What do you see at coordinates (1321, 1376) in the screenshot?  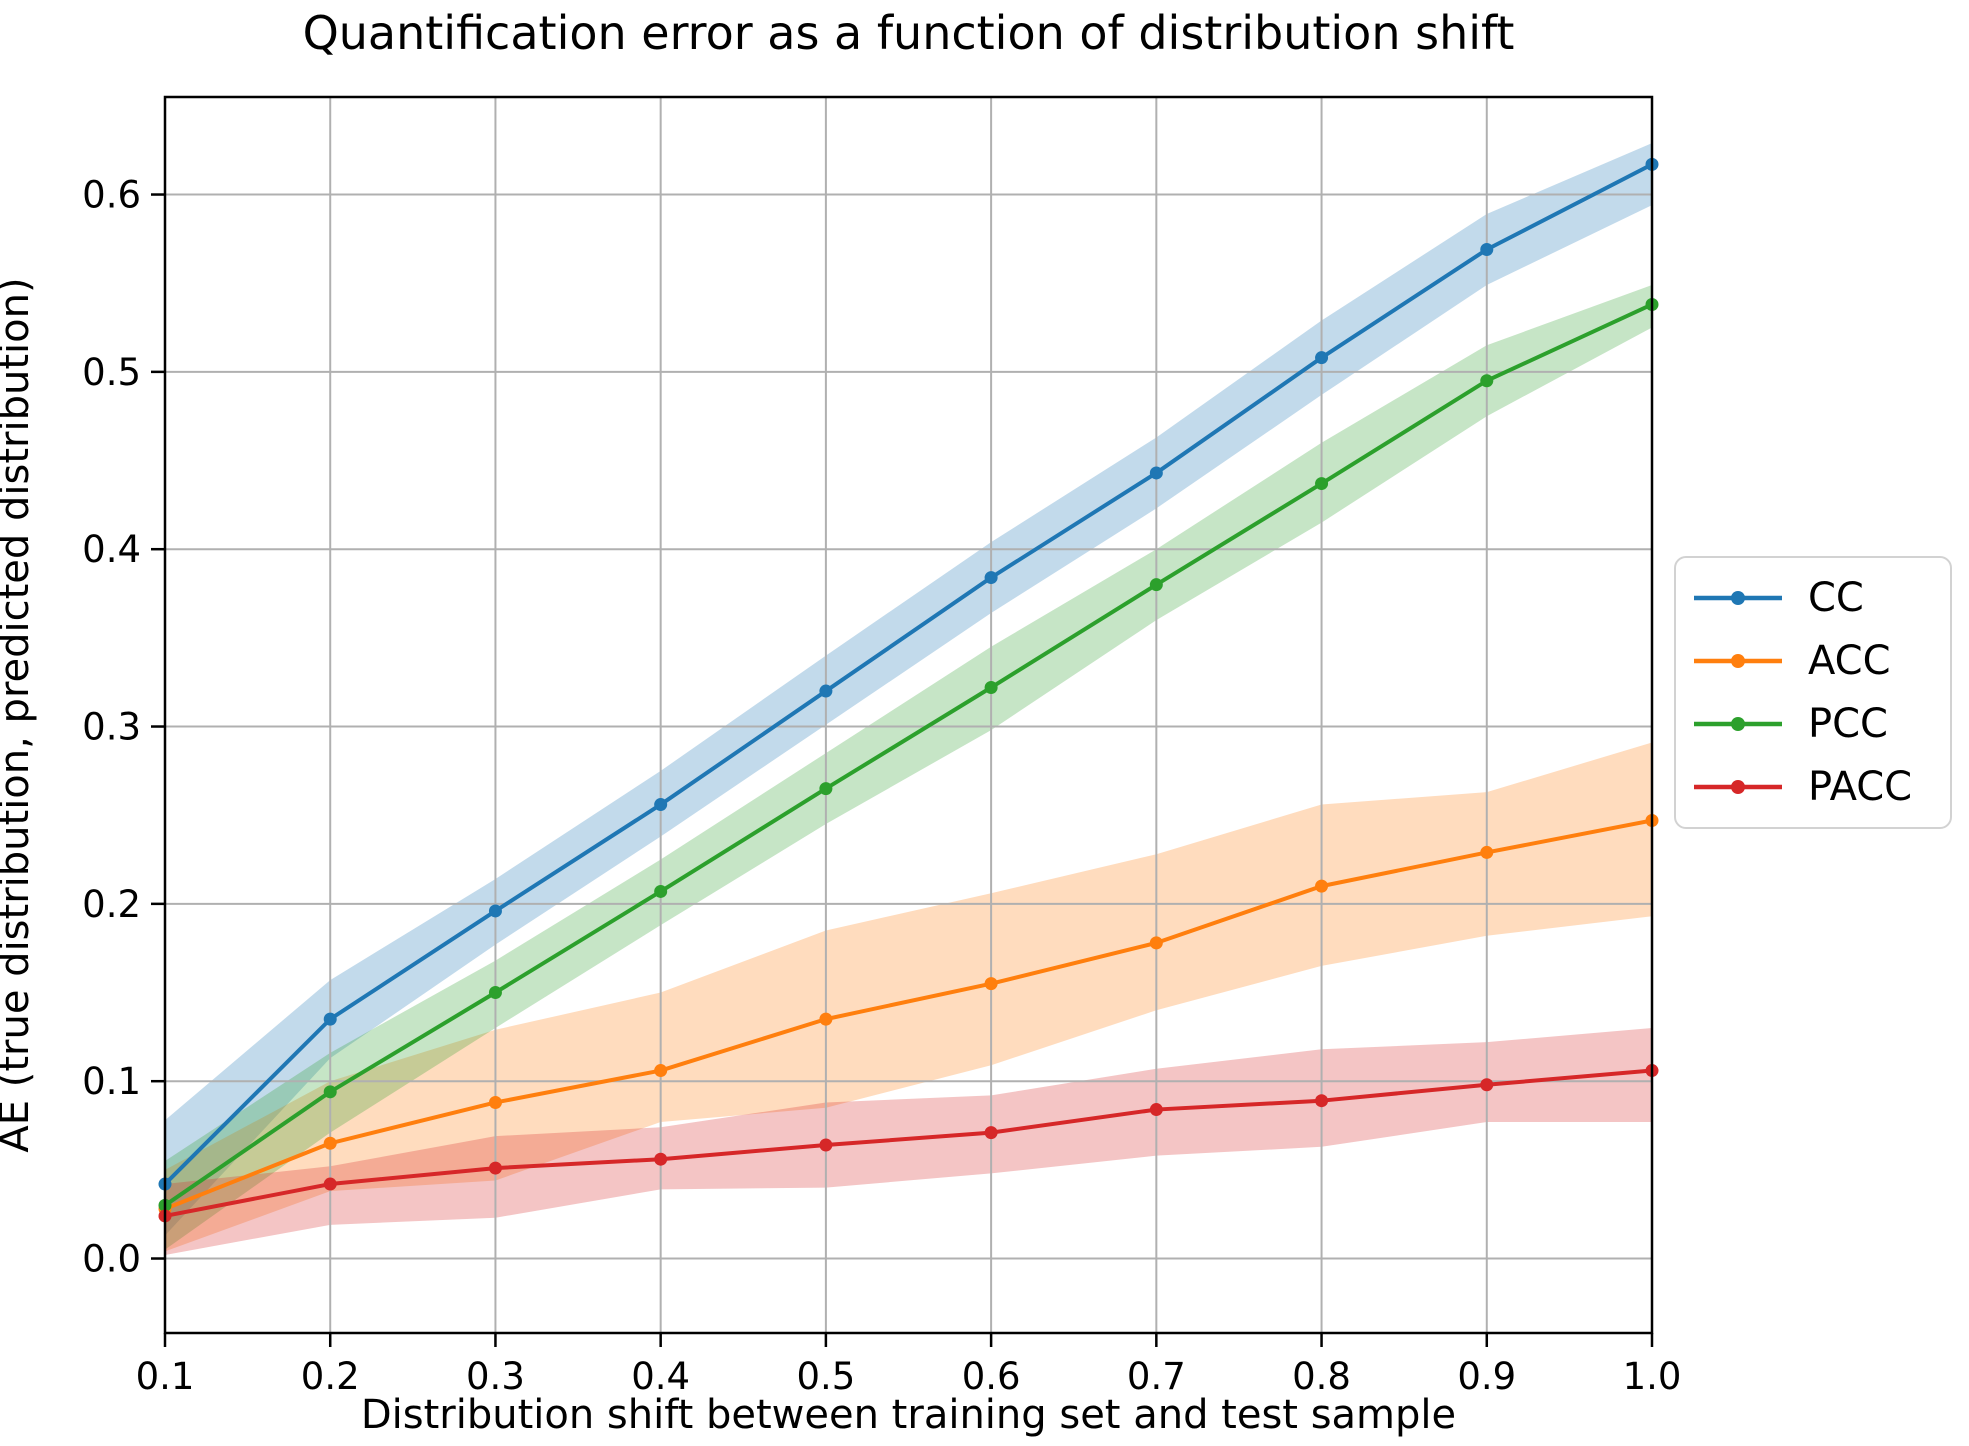 I see `x-tick-label: 0.8` at bounding box center [1321, 1376].